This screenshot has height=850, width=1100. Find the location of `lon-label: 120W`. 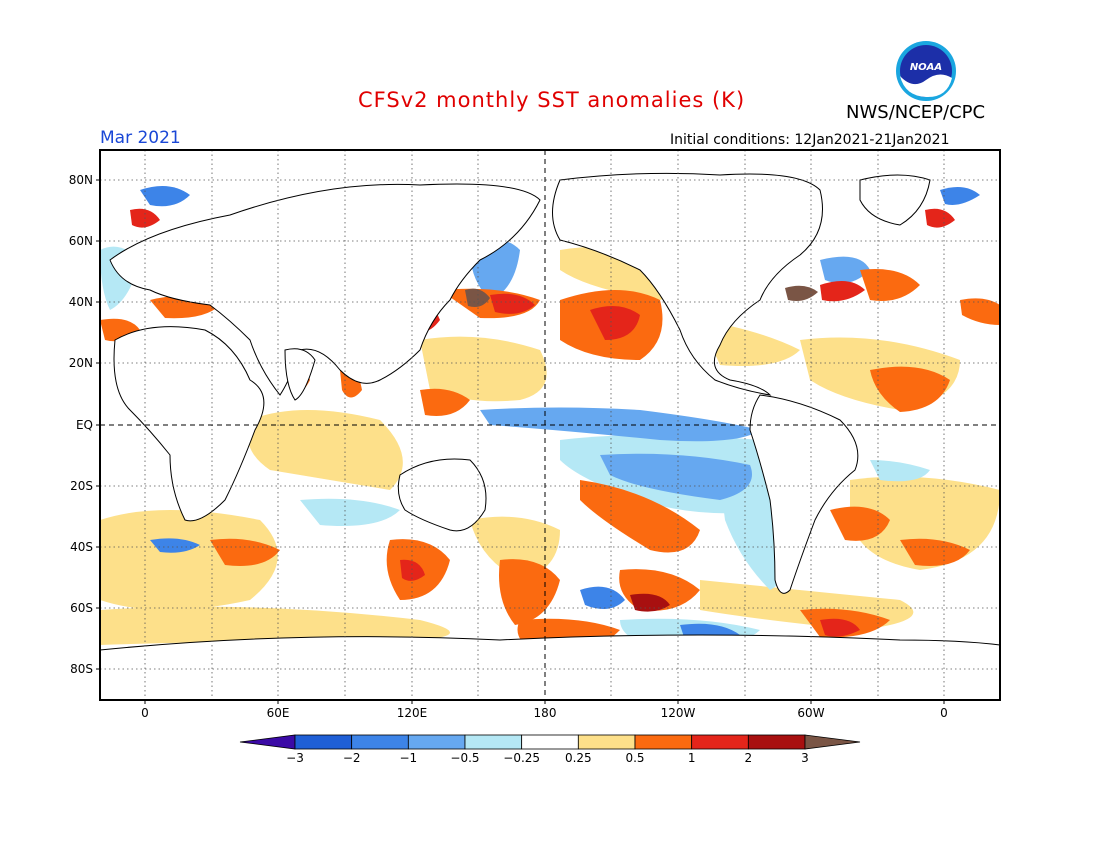

lon-label: 120W is located at coordinates (678, 713).